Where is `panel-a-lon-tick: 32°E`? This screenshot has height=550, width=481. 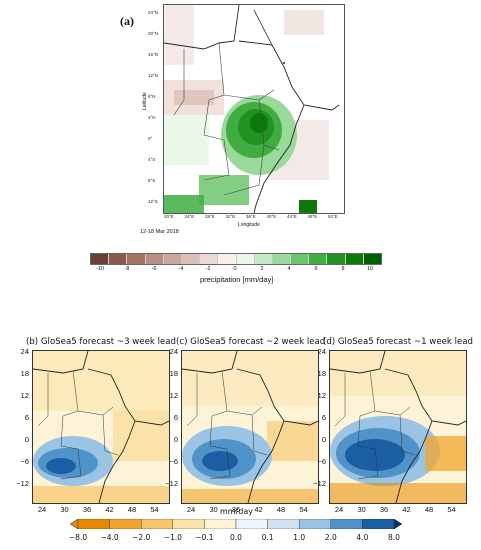 panel-a-lon-tick: 32°E is located at coordinates (230, 216).